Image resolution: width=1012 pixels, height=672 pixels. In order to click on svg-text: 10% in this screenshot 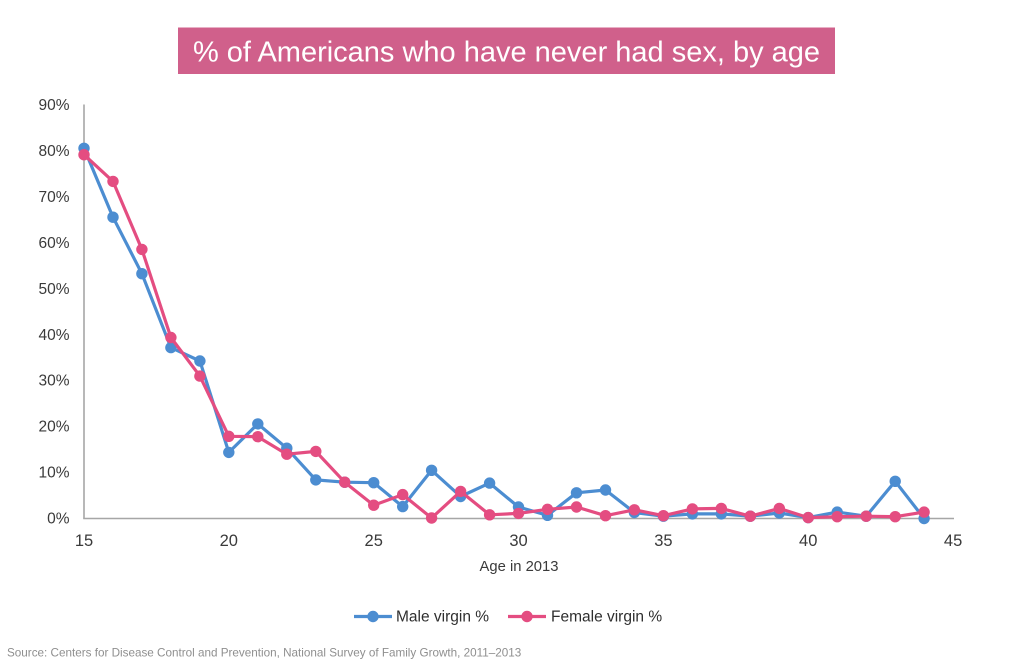, I will do `click(53, 473)`.